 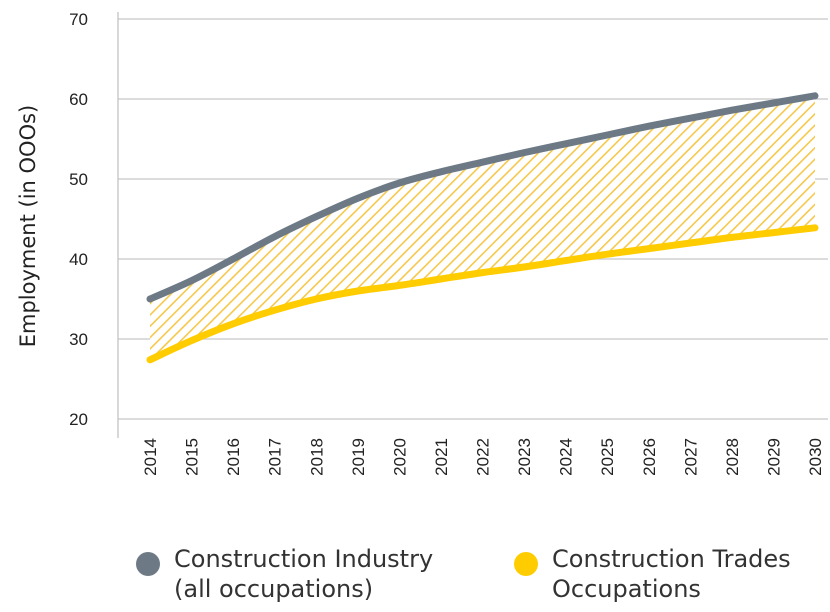 I want to click on x-tick-label: 2020, so click(x=399, y=457).